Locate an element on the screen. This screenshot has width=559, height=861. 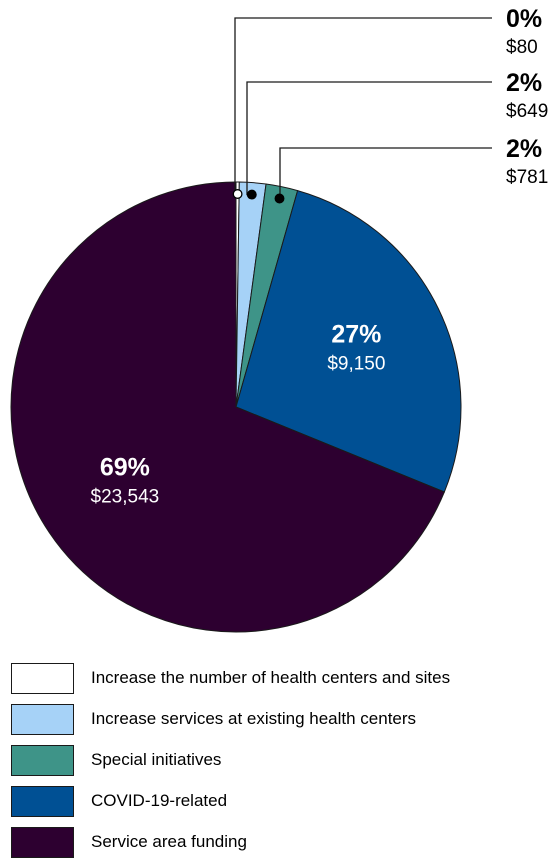
percent-label: 0% is located at coordinates (524, 19).